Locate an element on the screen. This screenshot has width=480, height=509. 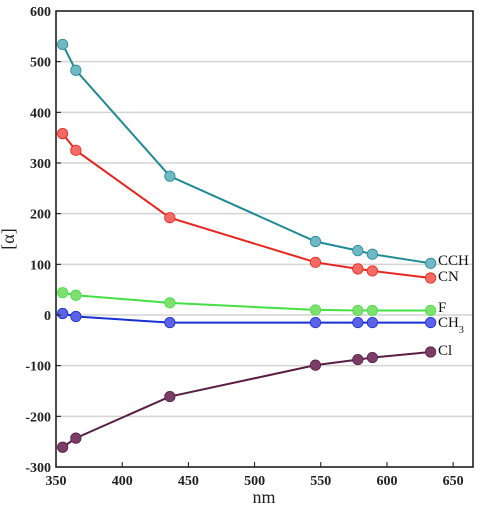
x-tick-label: 500 is located at coordinates (254, 481).